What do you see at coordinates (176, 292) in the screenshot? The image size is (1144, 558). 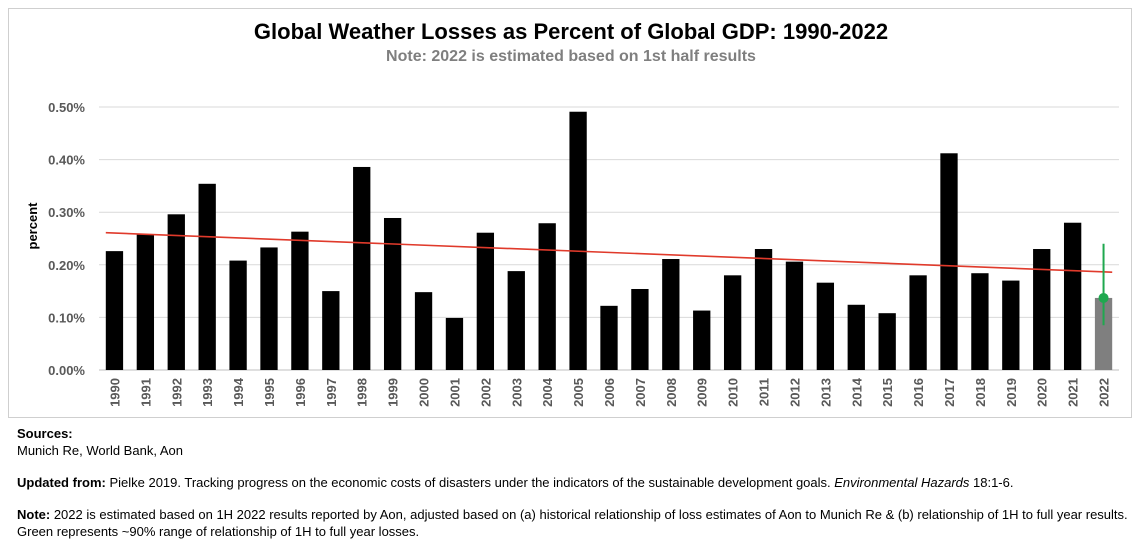 I see `bar-1992` at bounding box center [176, 292].